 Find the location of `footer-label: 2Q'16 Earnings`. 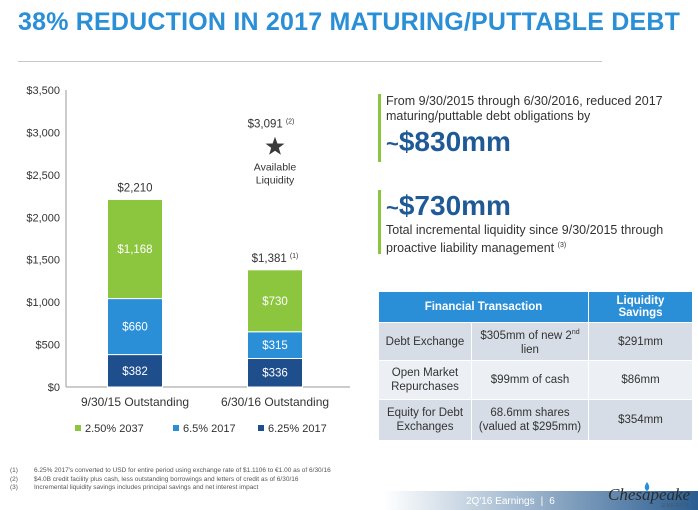

footer-label: 2Q'16 Earnings is located at coordinates (500, 501).